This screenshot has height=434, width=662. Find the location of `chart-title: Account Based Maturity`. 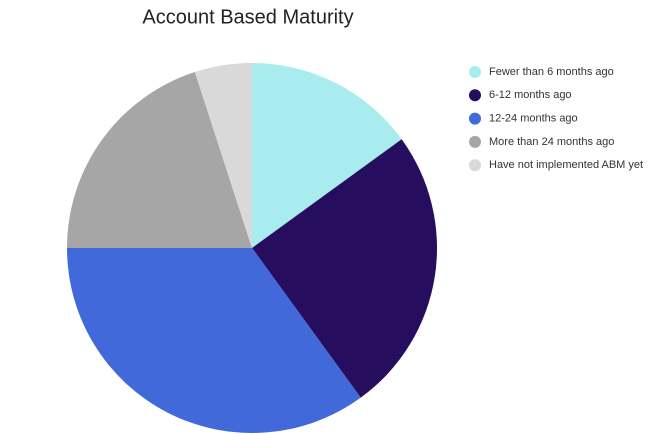

chart-title: Account Based Maturity is located at coordinates (247, 17).